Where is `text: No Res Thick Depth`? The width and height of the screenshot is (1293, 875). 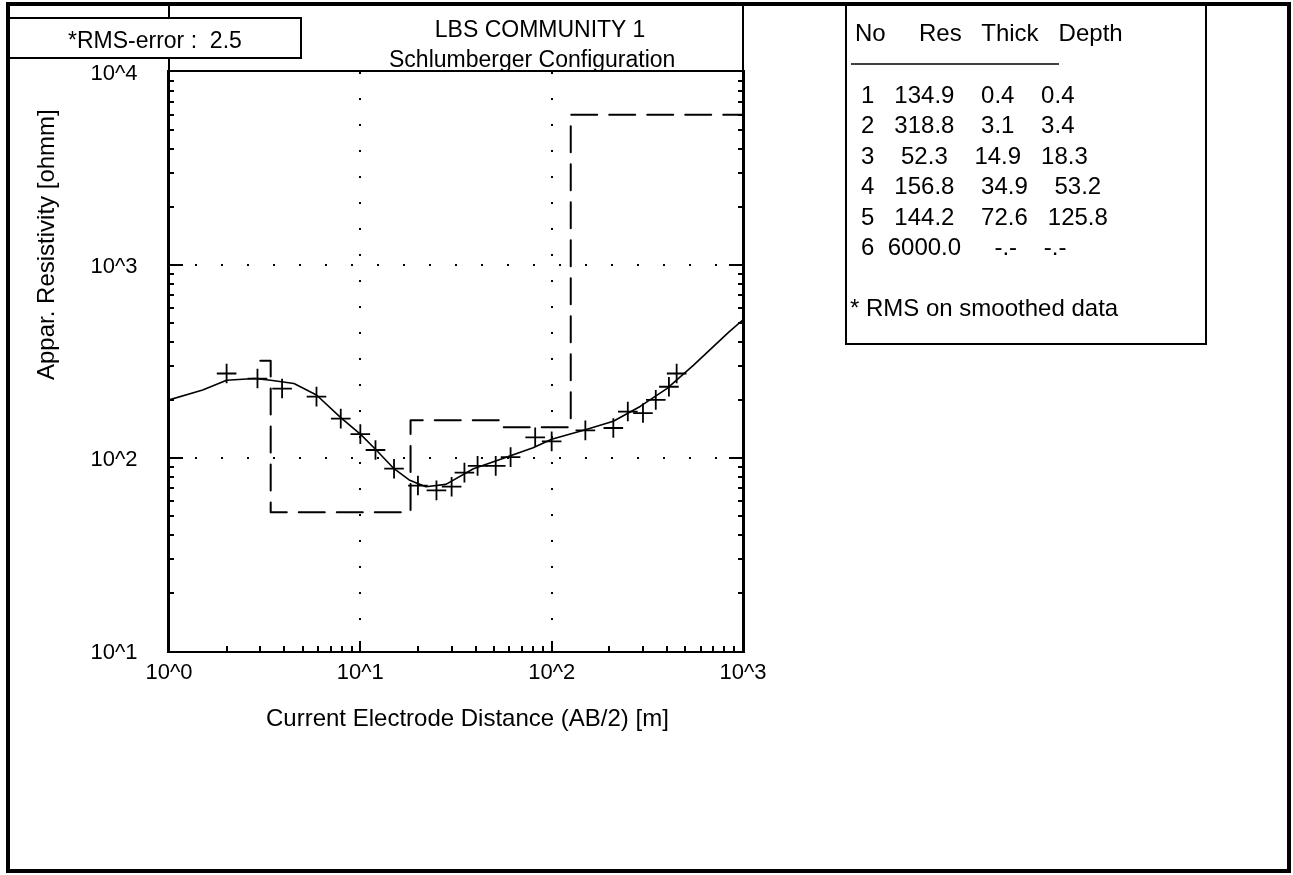 text: No Res Thick Depth is located at coordinates (989, 32).